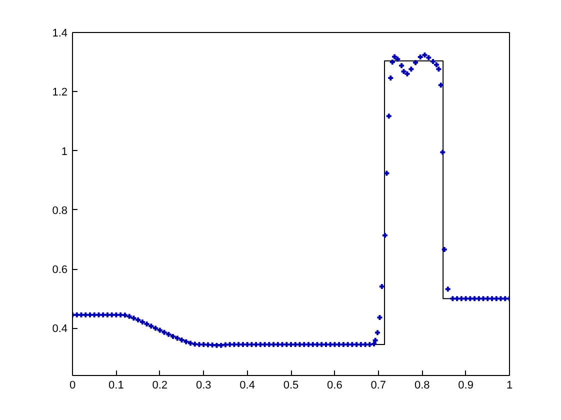 The width and height of the screenshot is (561, 420). What do you see at coordinates (60, 210) in the screenshot?
I see `y-tick-label: 0.8` at bounding box center [60, 210].